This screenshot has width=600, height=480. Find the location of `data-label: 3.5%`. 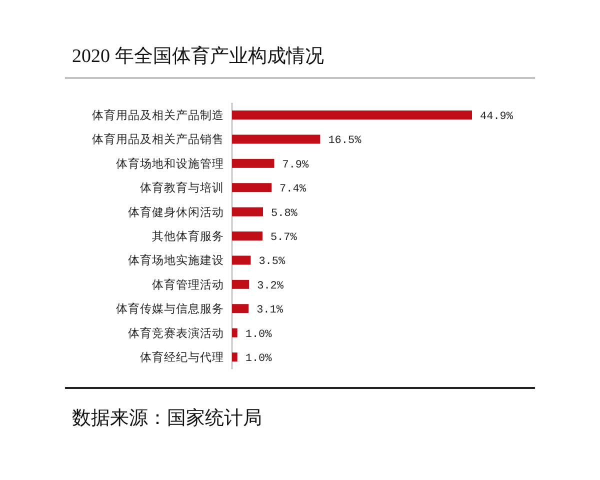

data-label: 3.5% is located at coordinates (272, 262).